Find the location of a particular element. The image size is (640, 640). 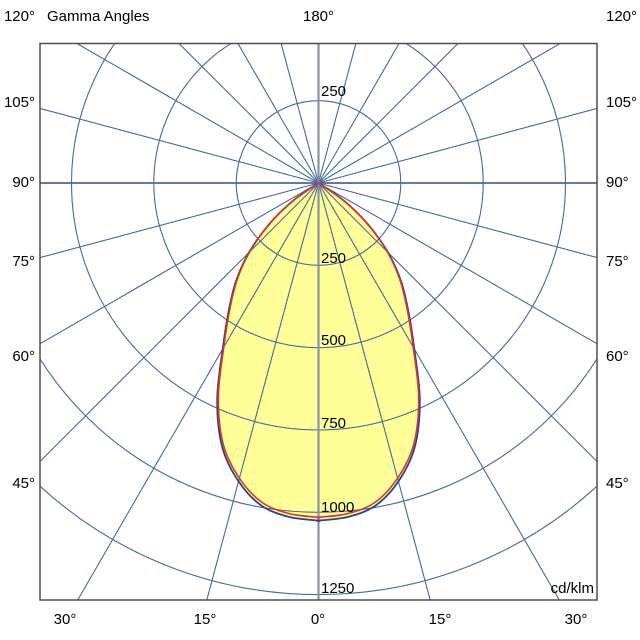

ring-label-1250: 1250 is located at coordinates (338, 588).